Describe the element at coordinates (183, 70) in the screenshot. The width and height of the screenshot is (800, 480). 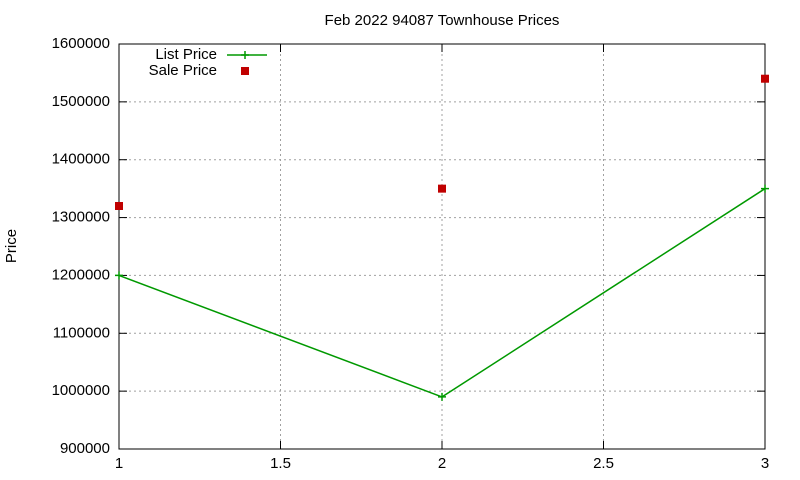
I see `legend-label: Sale Price` at that location.